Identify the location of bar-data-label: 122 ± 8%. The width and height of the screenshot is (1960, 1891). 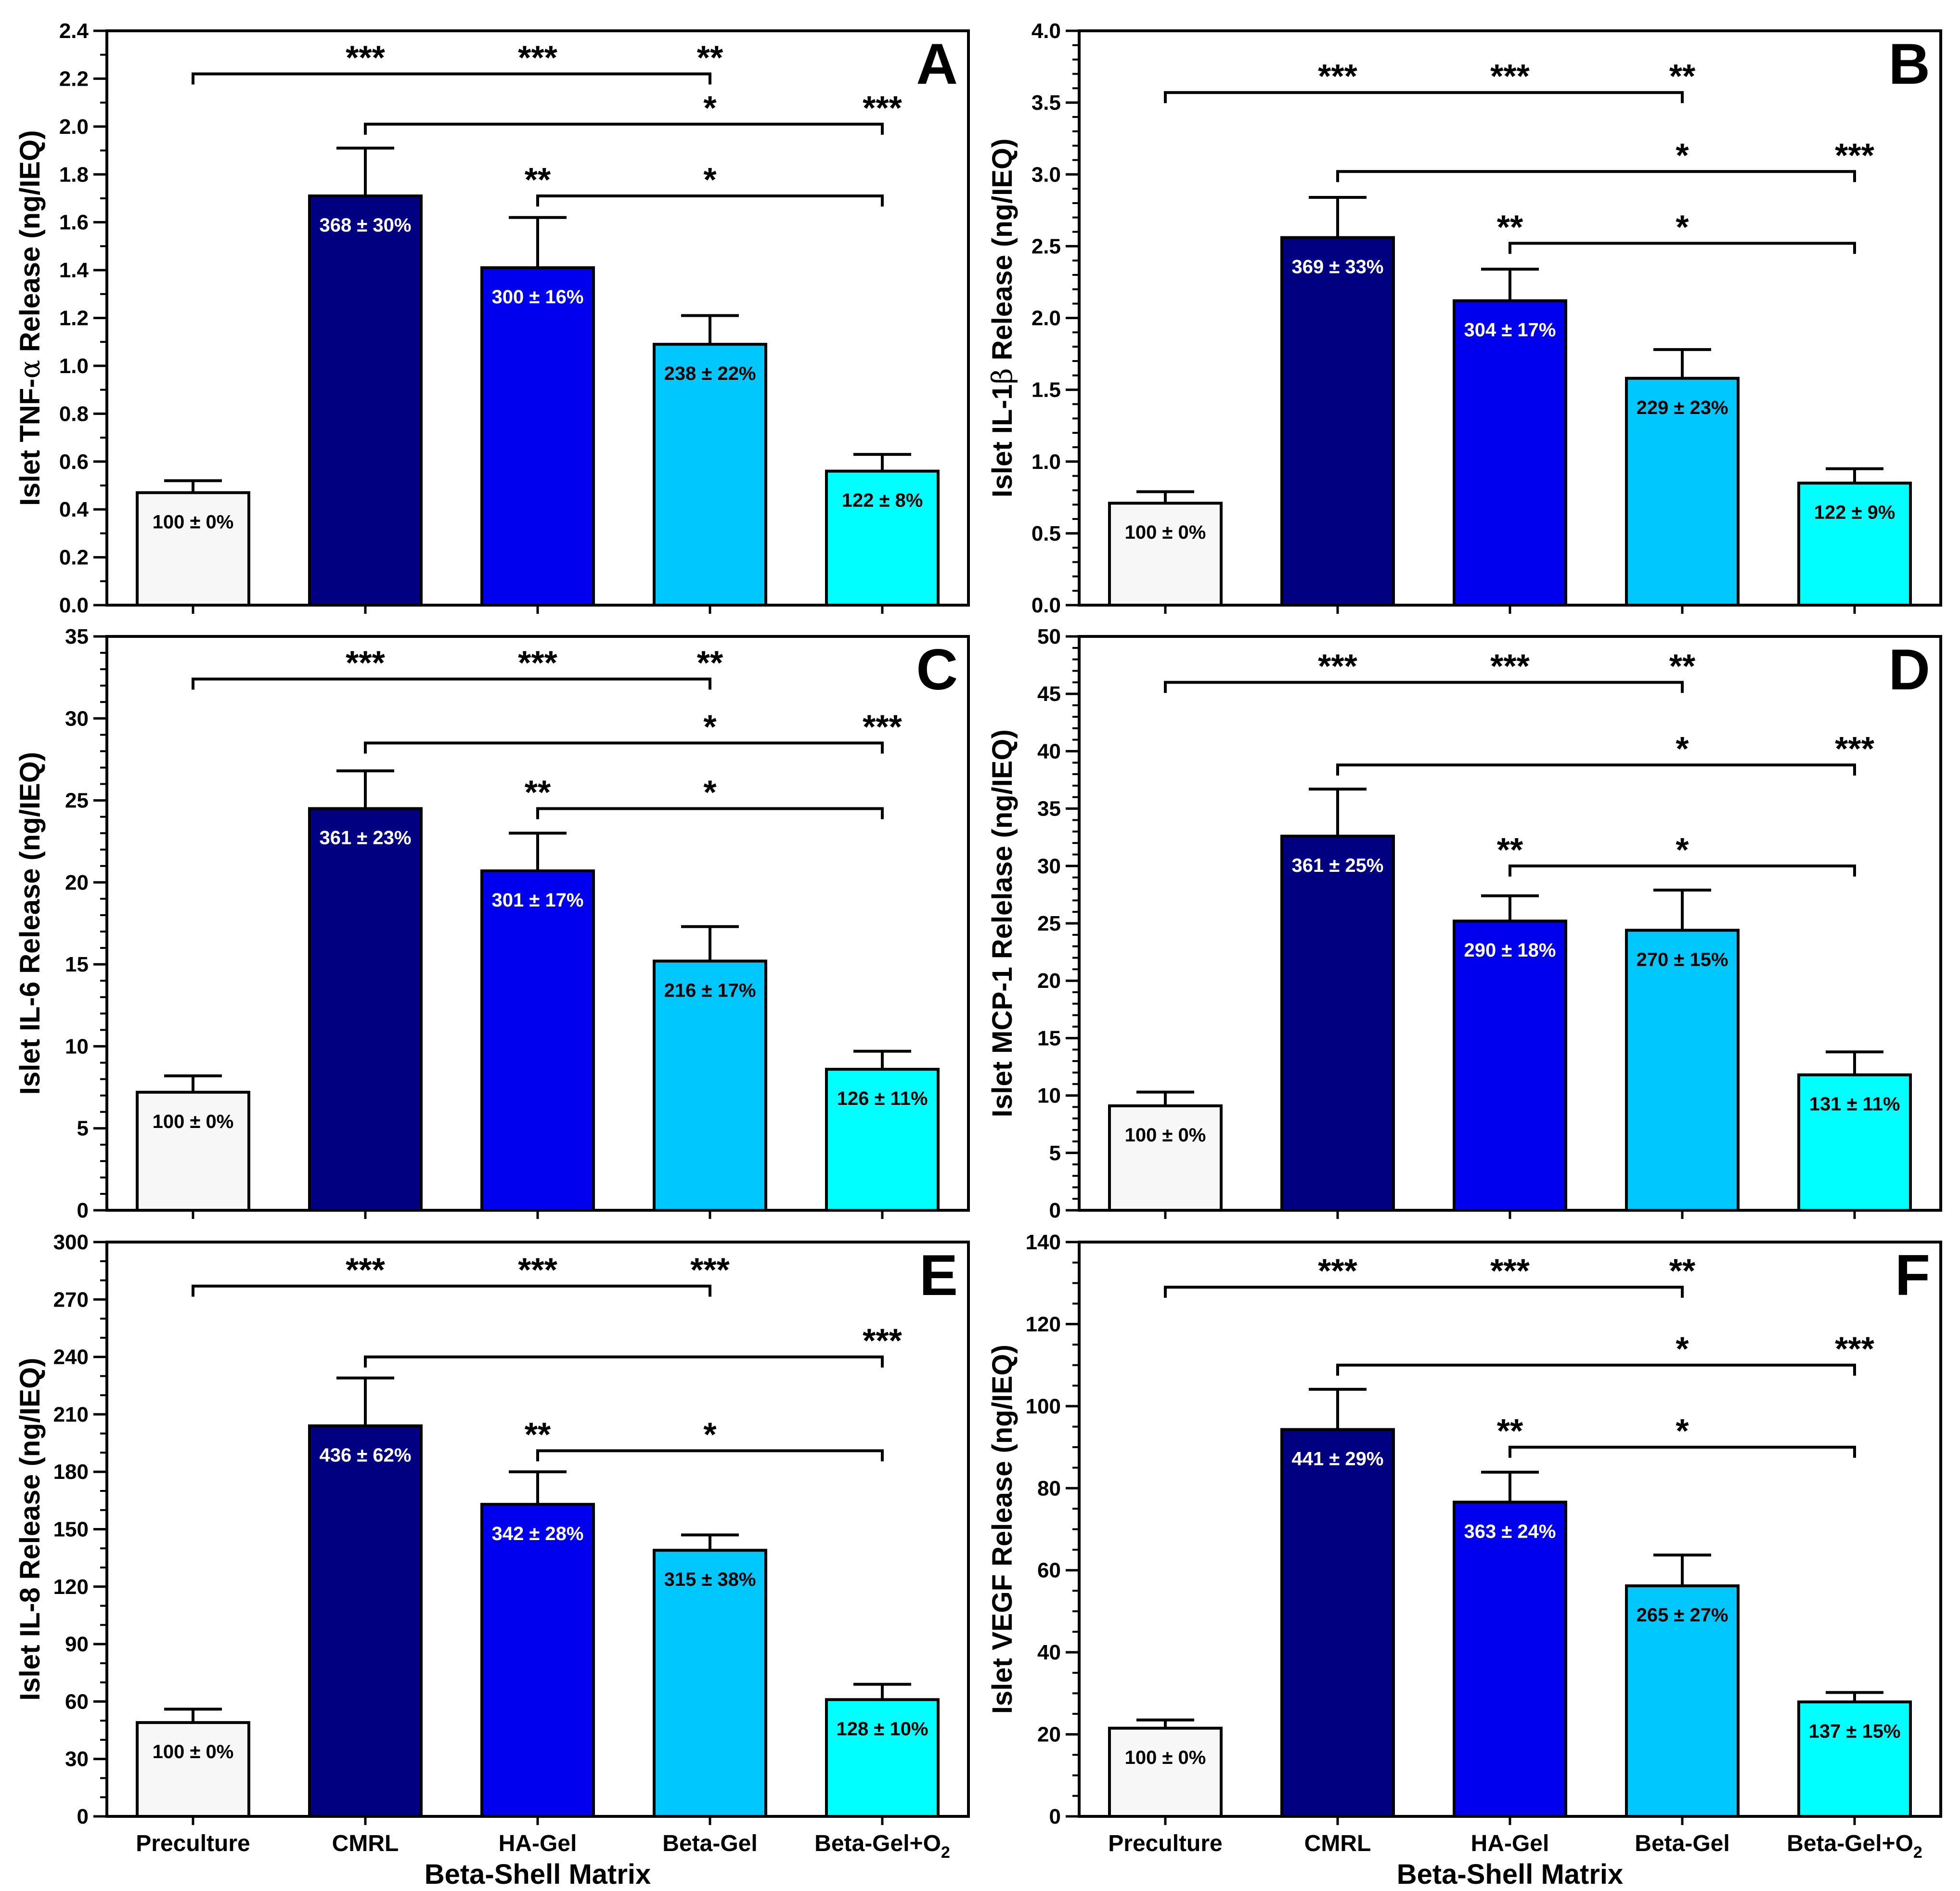
(882, 501).